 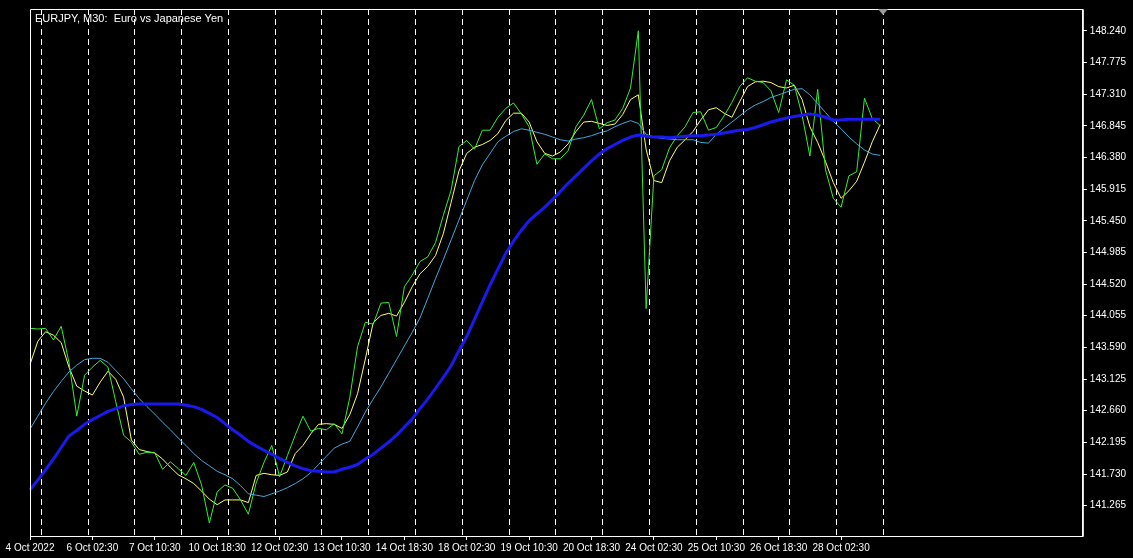 I want to click on y-tick-label: 143.590, so click(x=1108, y=347).